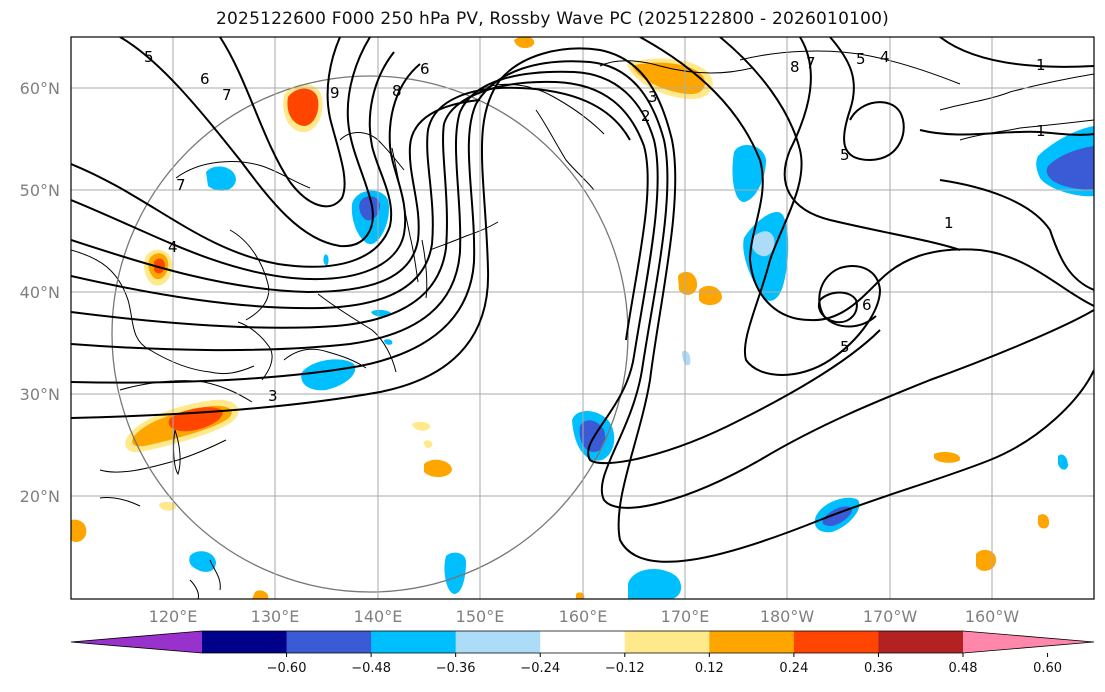  I want to click on lat-label: 30°N, so click(40, 394).